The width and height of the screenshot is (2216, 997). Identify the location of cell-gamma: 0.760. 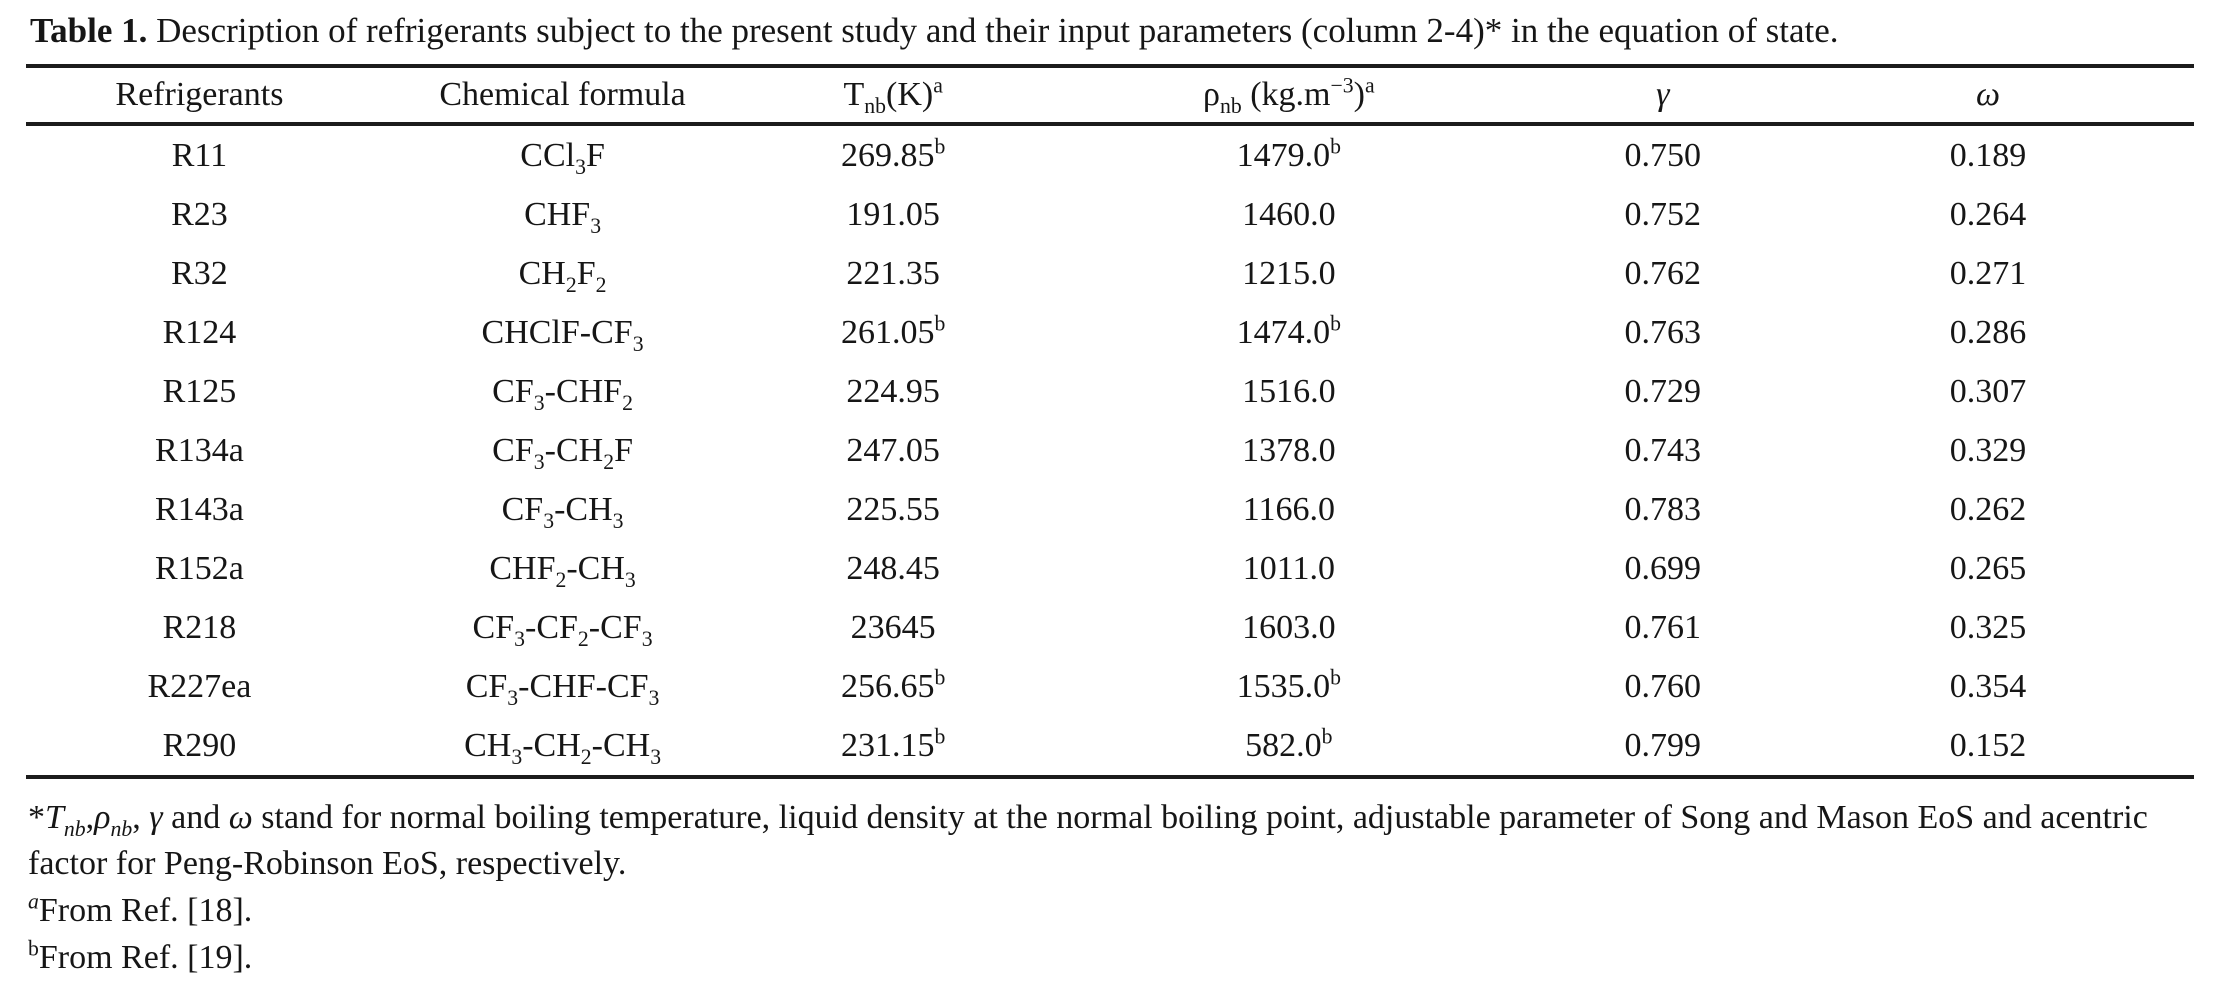
(1663, 686).